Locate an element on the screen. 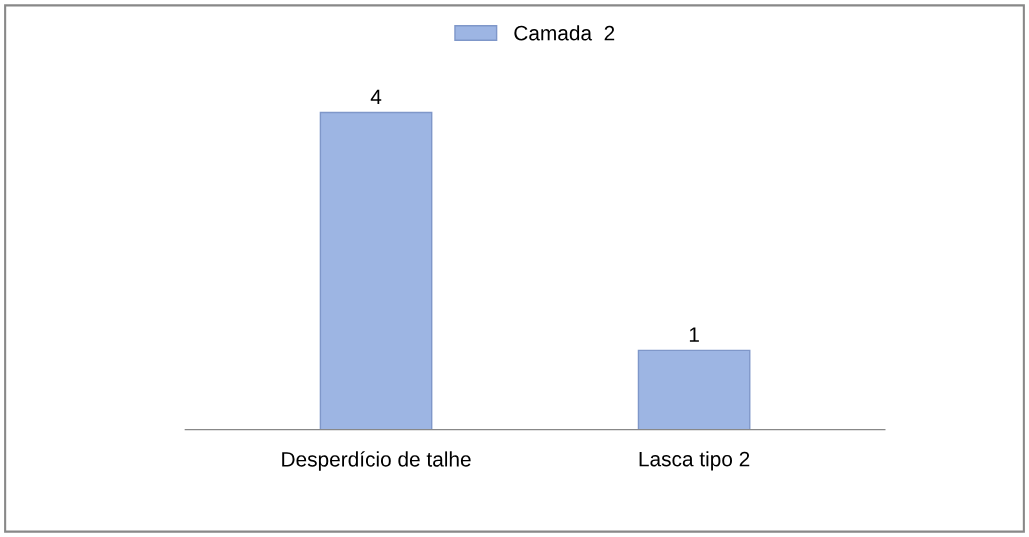  data-label: 4 is located at coordinates (376, 97).